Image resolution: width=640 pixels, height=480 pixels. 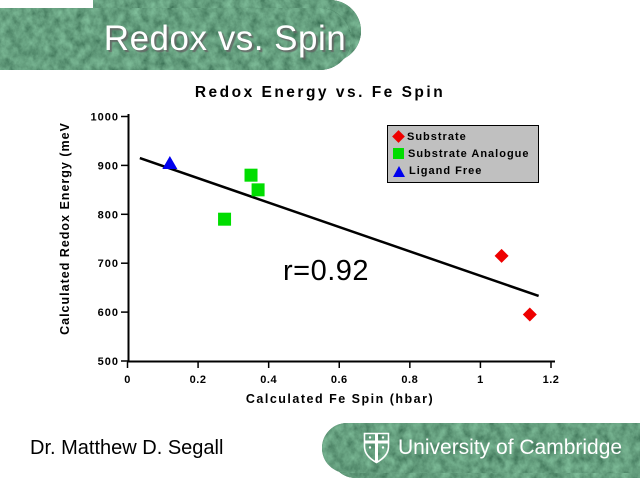 I want to click on organization-name: University of Cambridge, so click(x=510, y=447).